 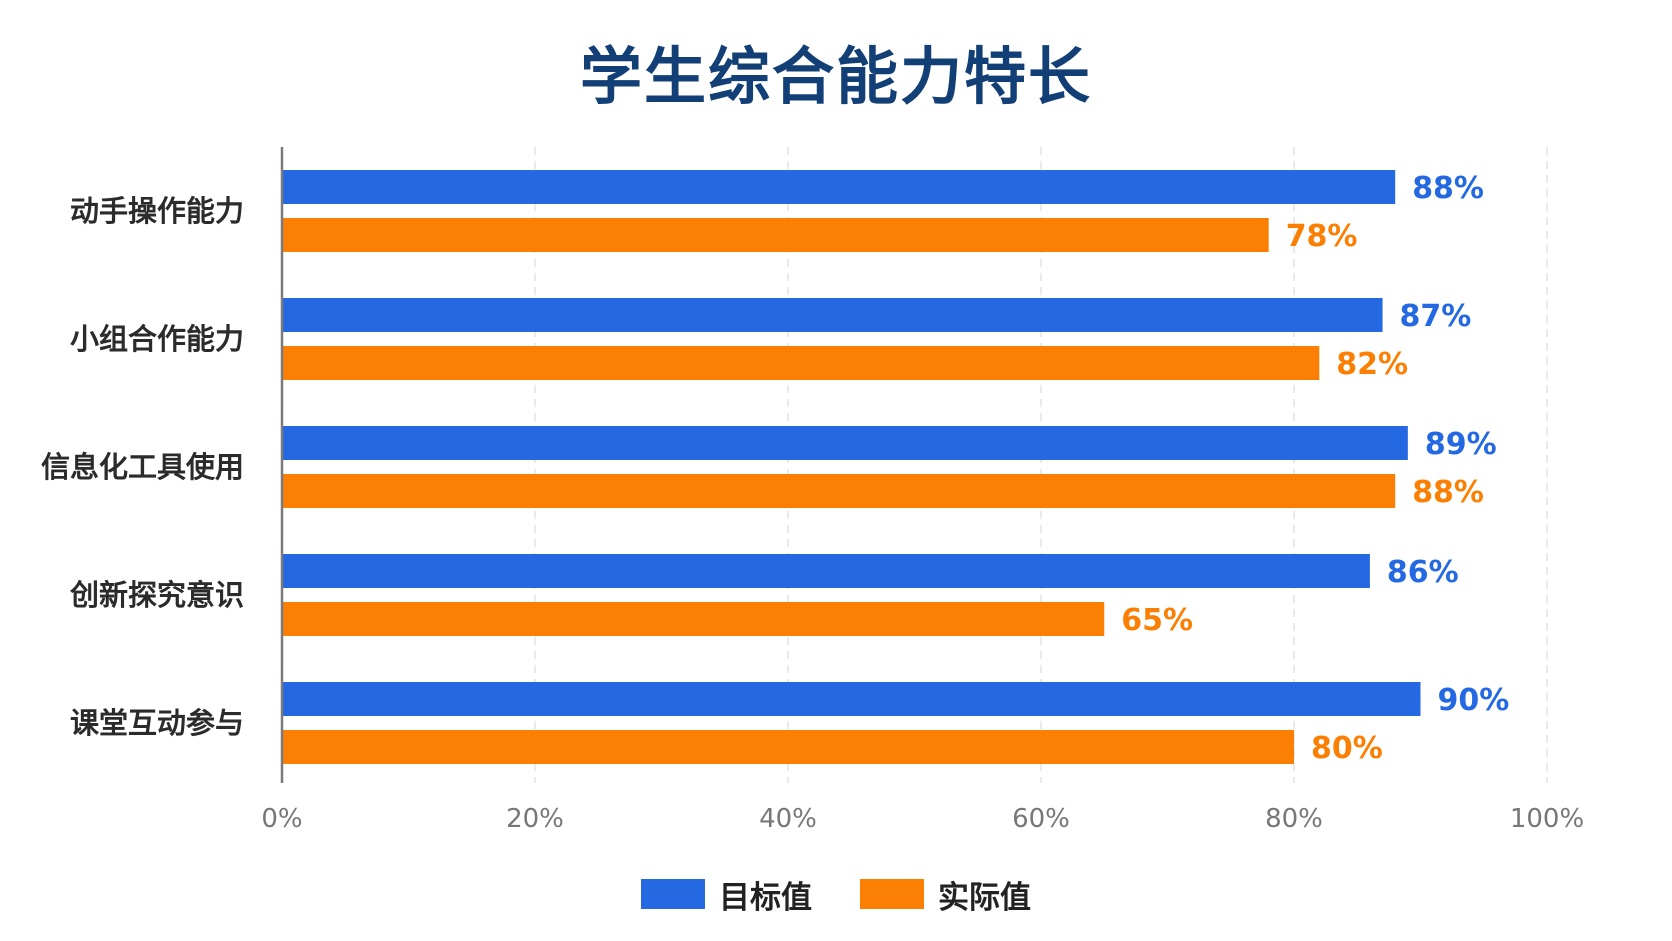 I want to click on legend-label-actual: 实际值, so click(x=984, y=897).